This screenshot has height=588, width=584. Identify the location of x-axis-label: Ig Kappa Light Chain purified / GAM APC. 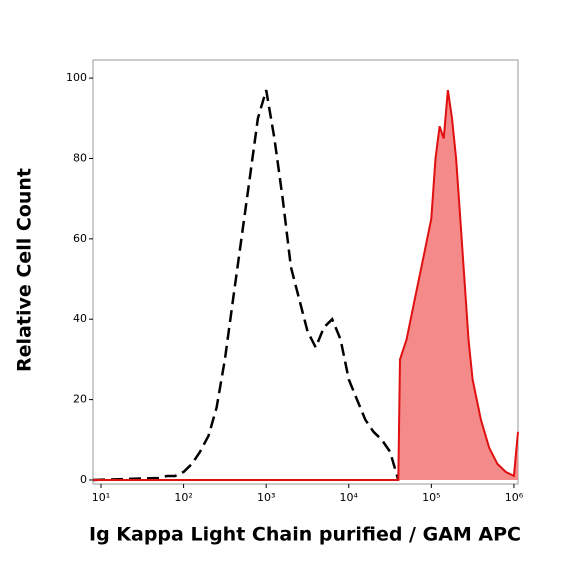
(305, 535).